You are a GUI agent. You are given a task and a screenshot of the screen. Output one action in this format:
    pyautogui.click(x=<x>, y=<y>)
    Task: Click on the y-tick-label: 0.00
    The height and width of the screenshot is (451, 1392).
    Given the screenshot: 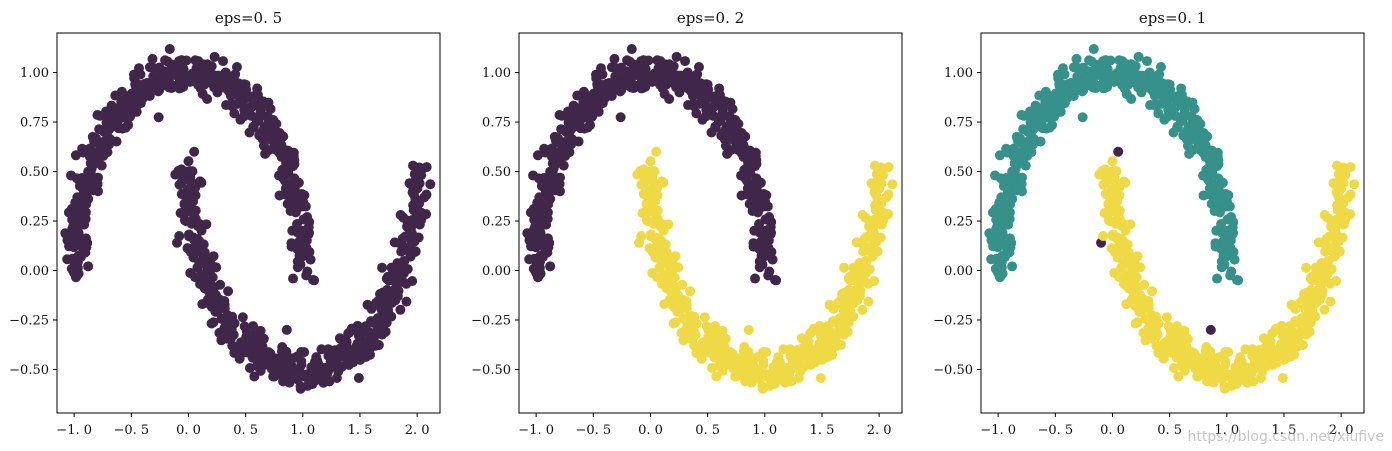 What is the action you would take?
    pyautogui.click(x=958, y=271)
    